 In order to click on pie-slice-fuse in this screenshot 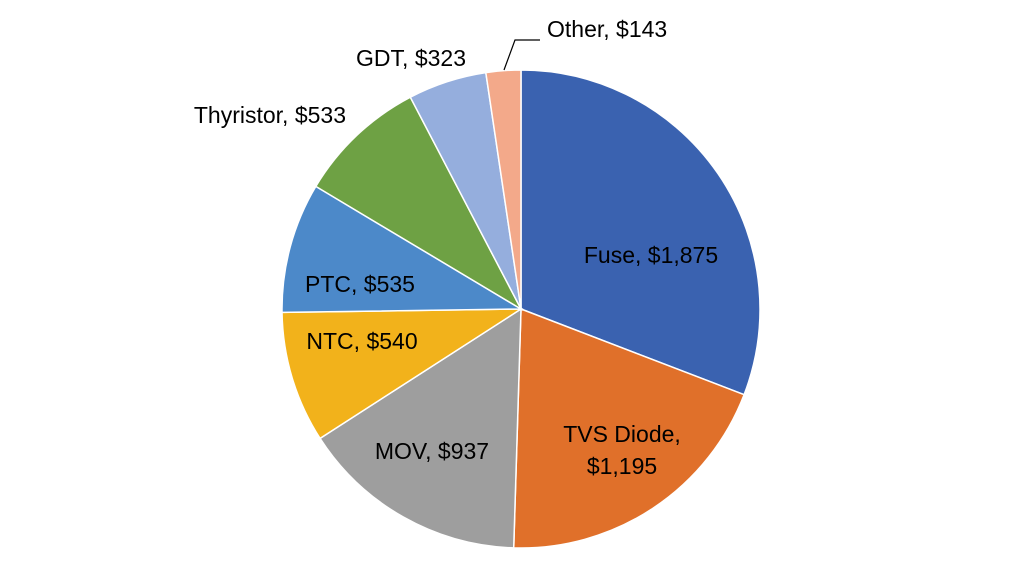, I will do `click(640, 232)`.